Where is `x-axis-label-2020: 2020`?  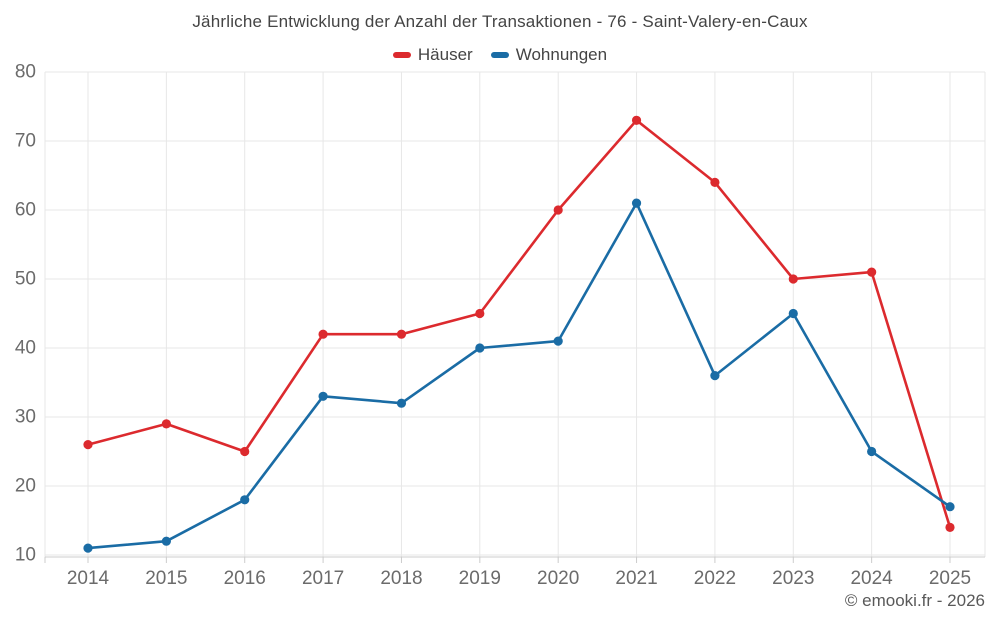
x-axis-label-2020: 2020 is located at coordinates (558, 578).